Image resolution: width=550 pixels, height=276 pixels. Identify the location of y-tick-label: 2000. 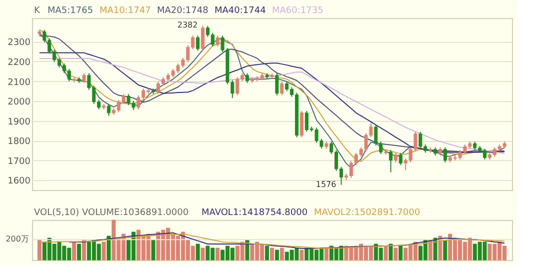
(19, 103).